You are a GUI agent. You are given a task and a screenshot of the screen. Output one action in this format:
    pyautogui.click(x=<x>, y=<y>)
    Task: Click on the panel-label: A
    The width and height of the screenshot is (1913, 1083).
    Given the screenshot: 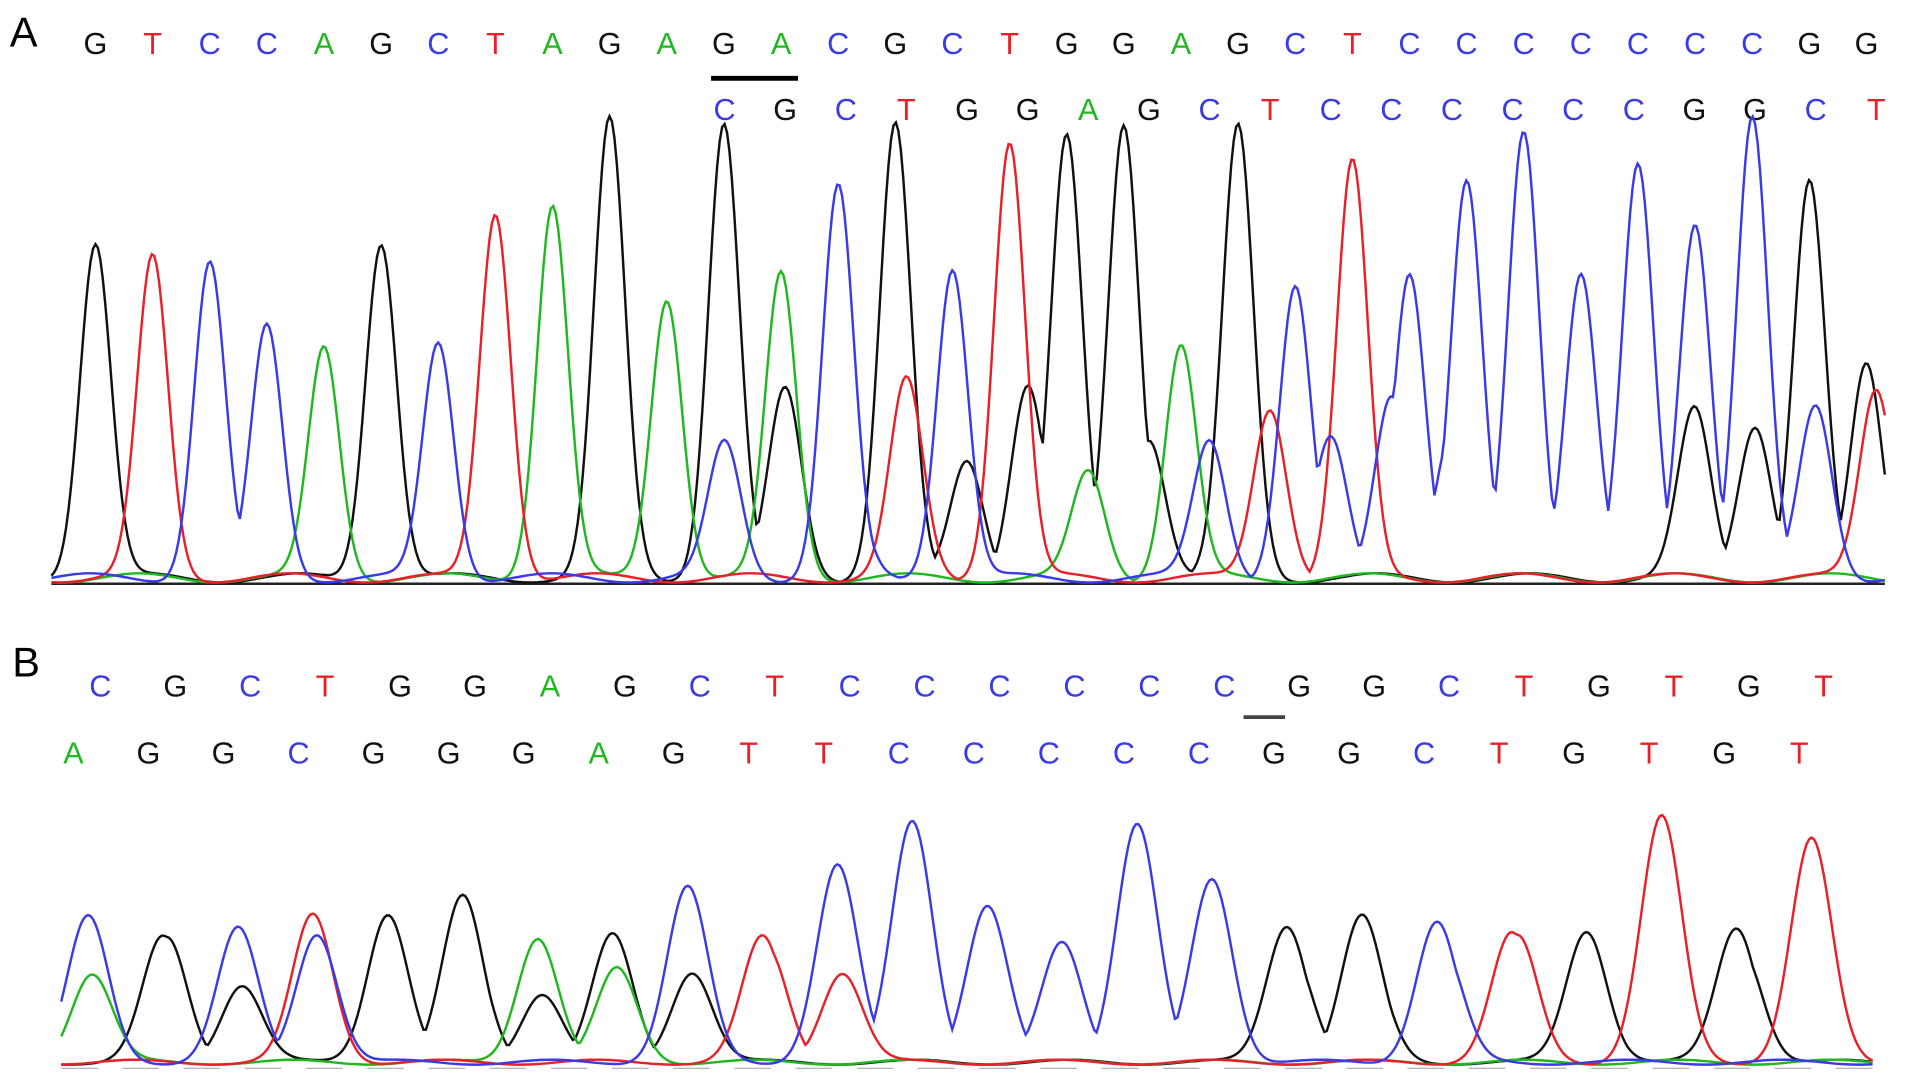 What is the action you would take?
    pyautogui.click(x=24, y=32)
    